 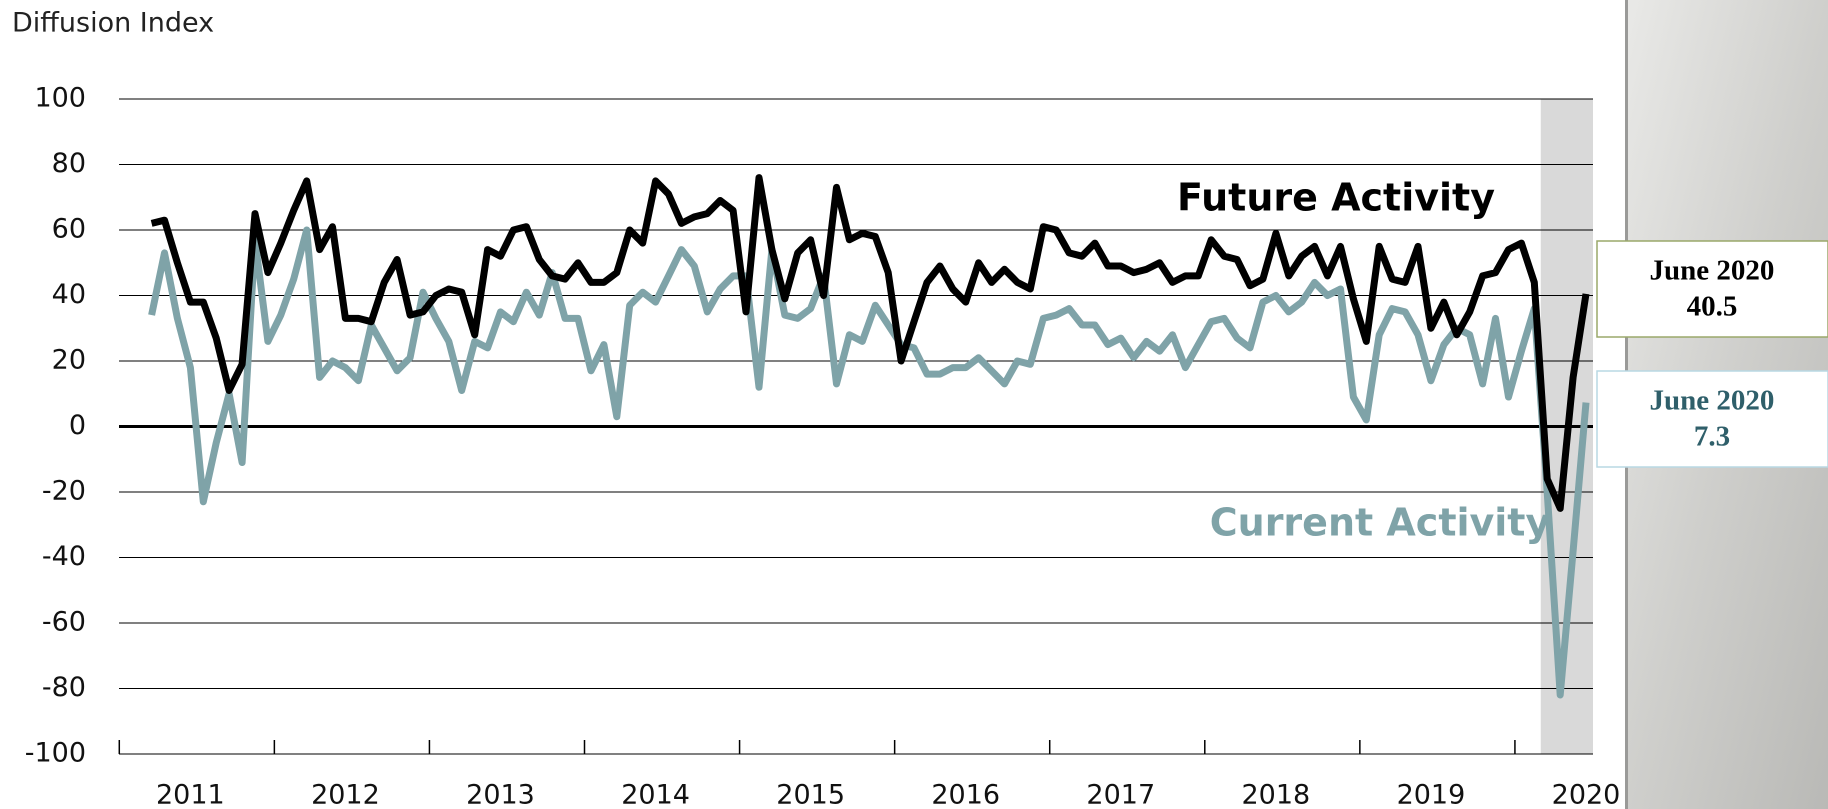 I want to click on x-tick-label: 2014, so click(x=655, y=794).